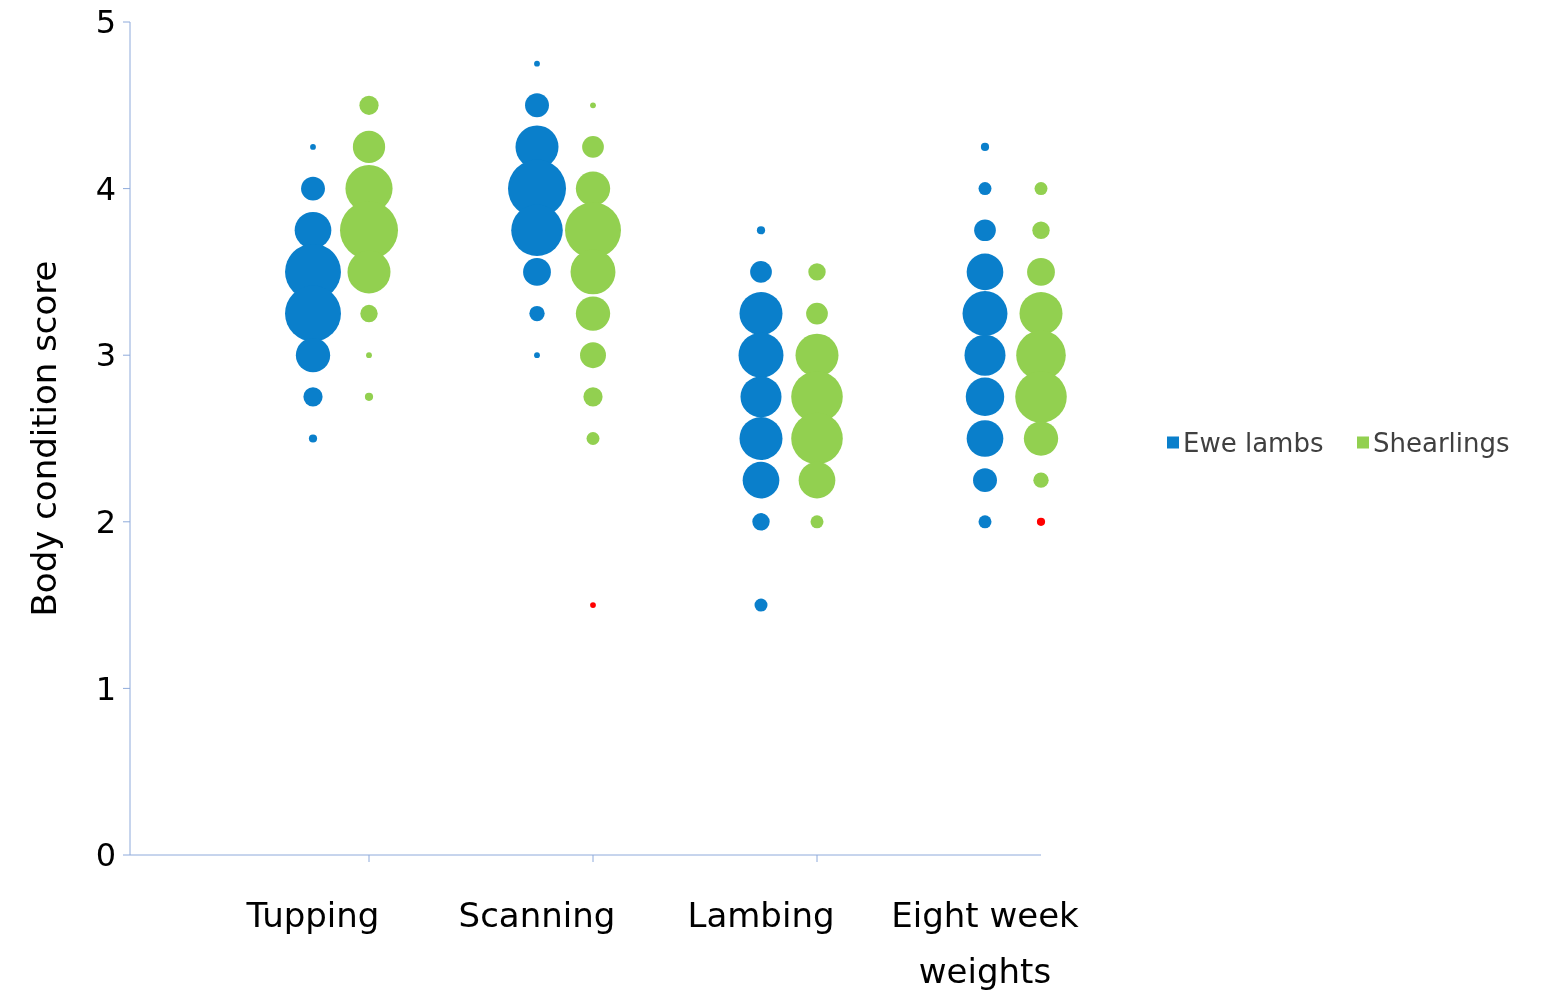 The width and height of the screenshot is (1560, 999). I want to click on x-tick-label: Lambing, so click(761, 915).